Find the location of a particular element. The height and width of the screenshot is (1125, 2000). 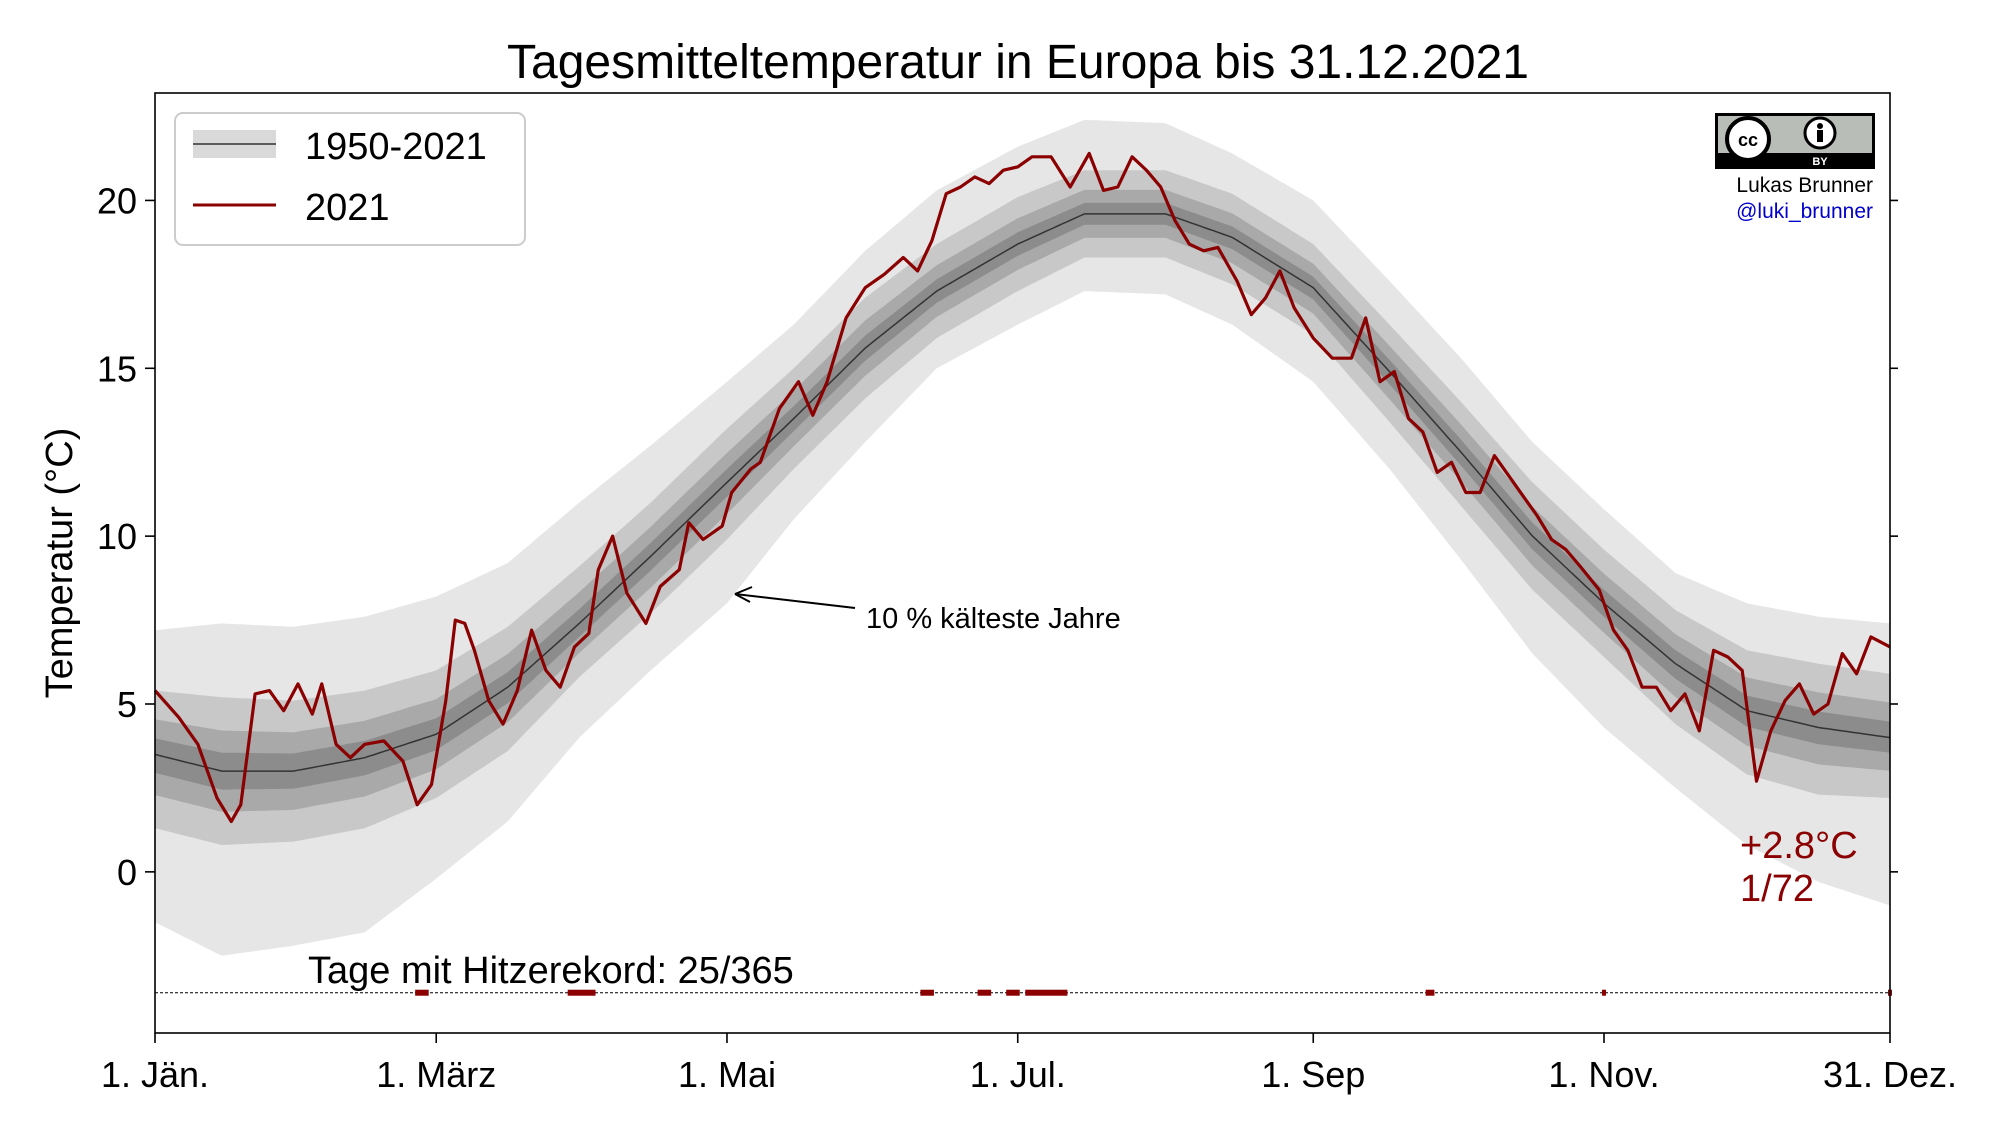

legend: 1950-2021 2021 is located at coordinates (350, 179).